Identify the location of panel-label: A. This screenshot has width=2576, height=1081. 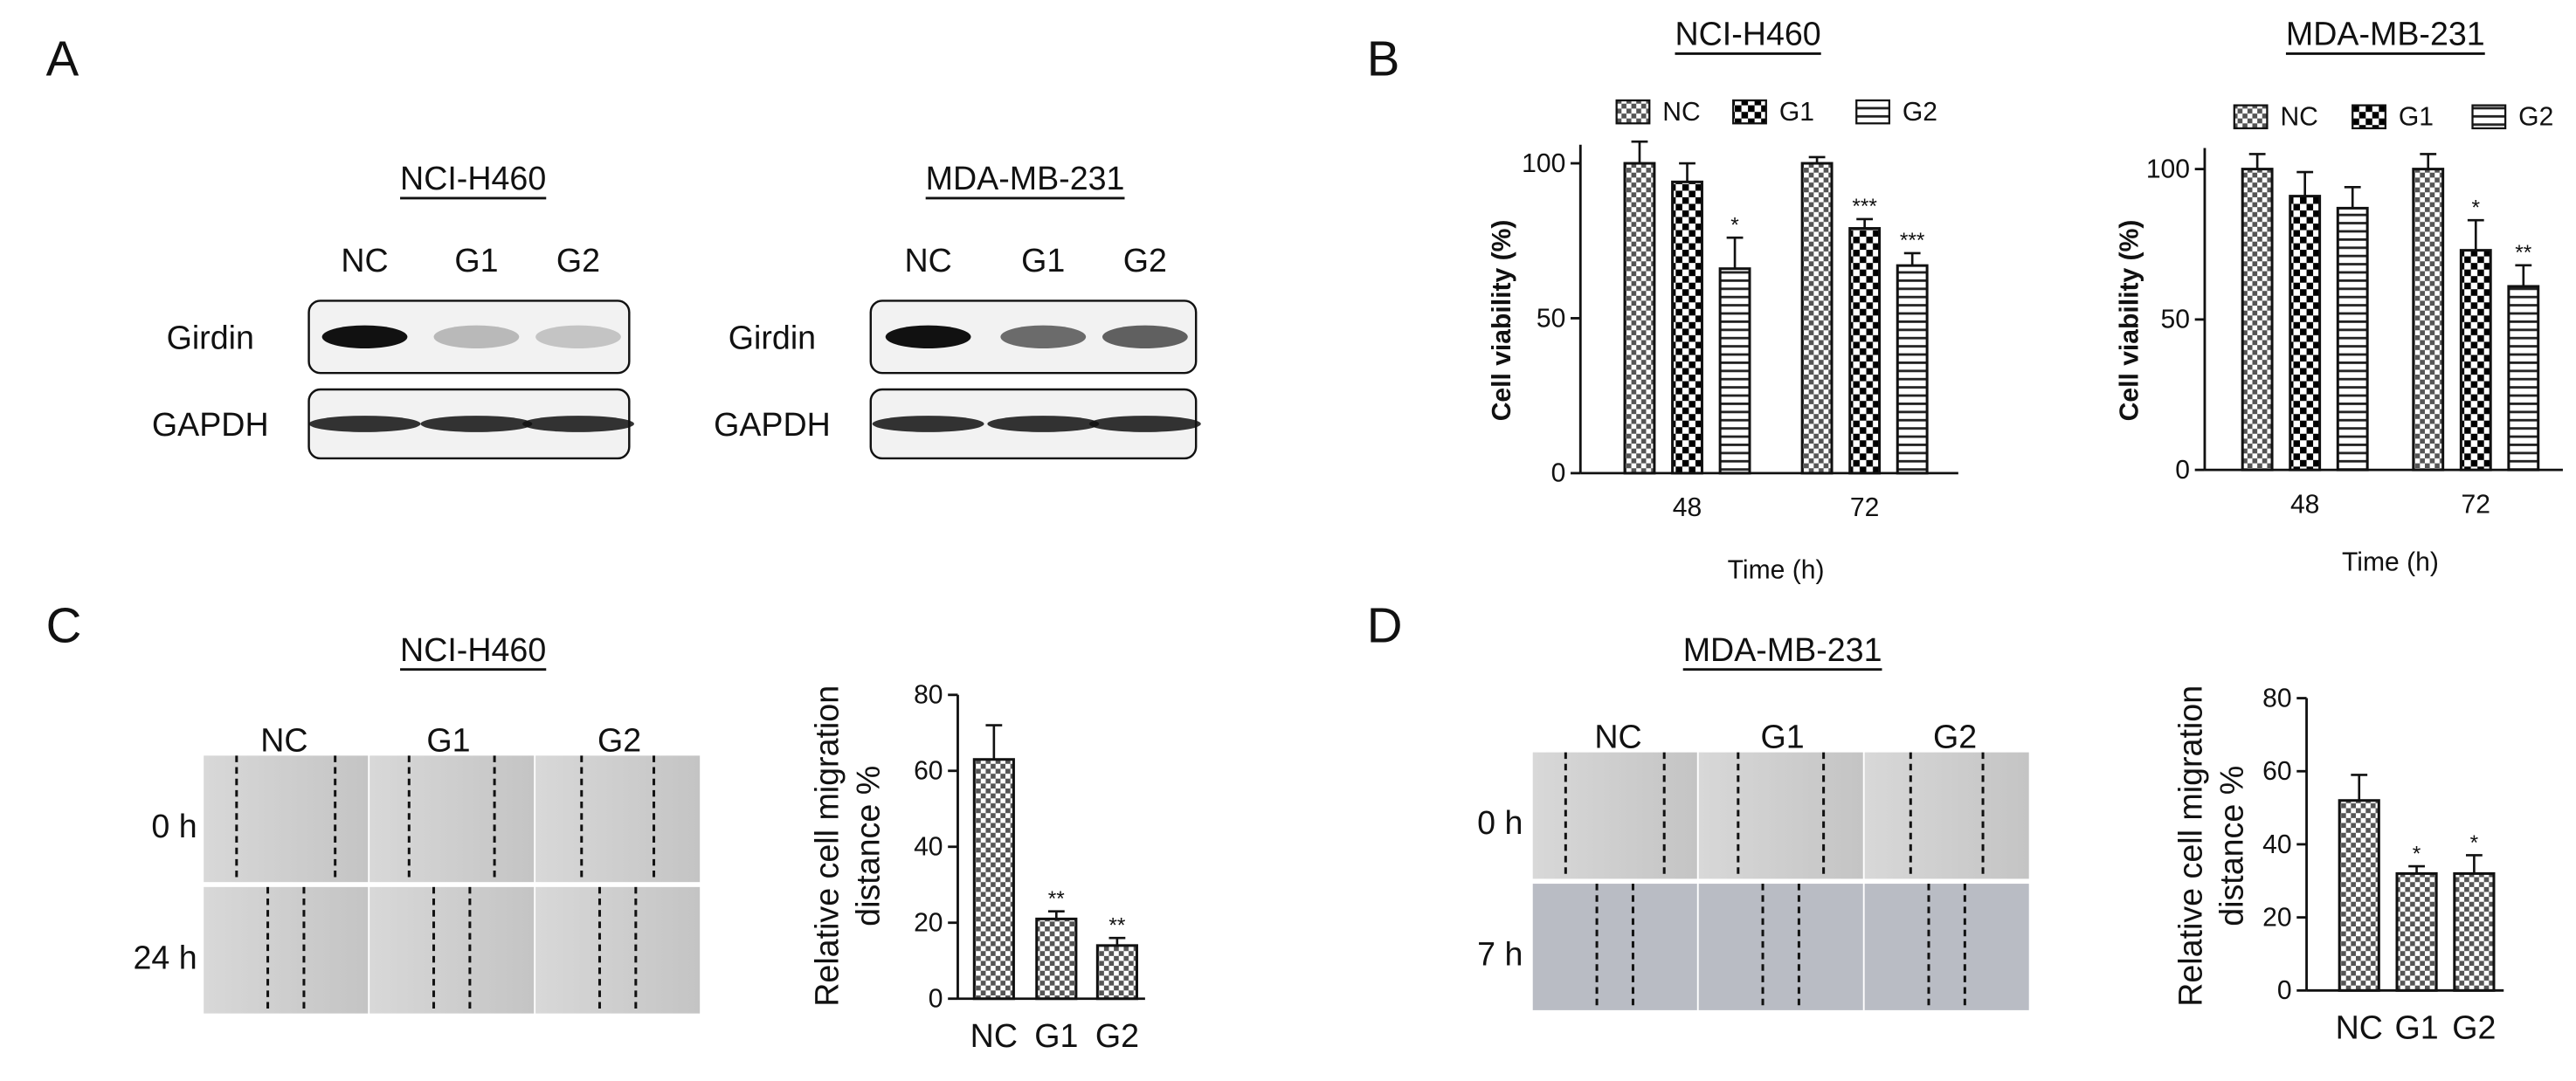
(62, 59).